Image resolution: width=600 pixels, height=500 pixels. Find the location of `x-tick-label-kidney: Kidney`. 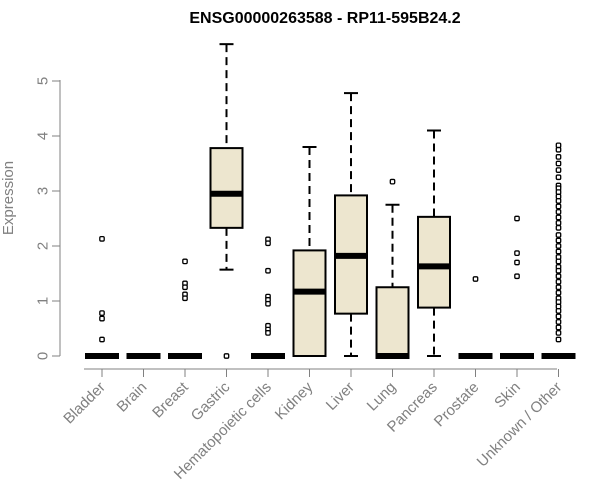

x-tick-label-kidney: Kidney is located at coordinates (294, 400).